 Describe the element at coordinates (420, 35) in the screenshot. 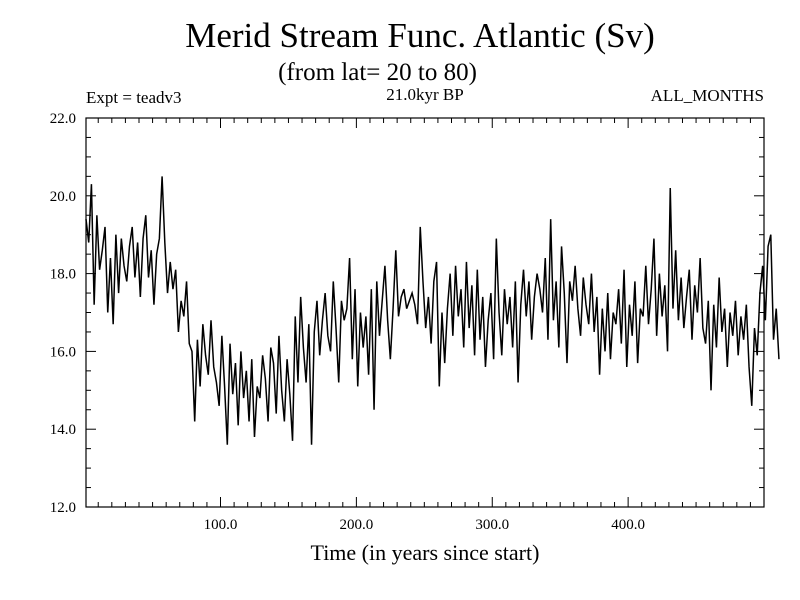

I see `chart-title: Merid Stream Func. Atlantic (Sv)` at that location.